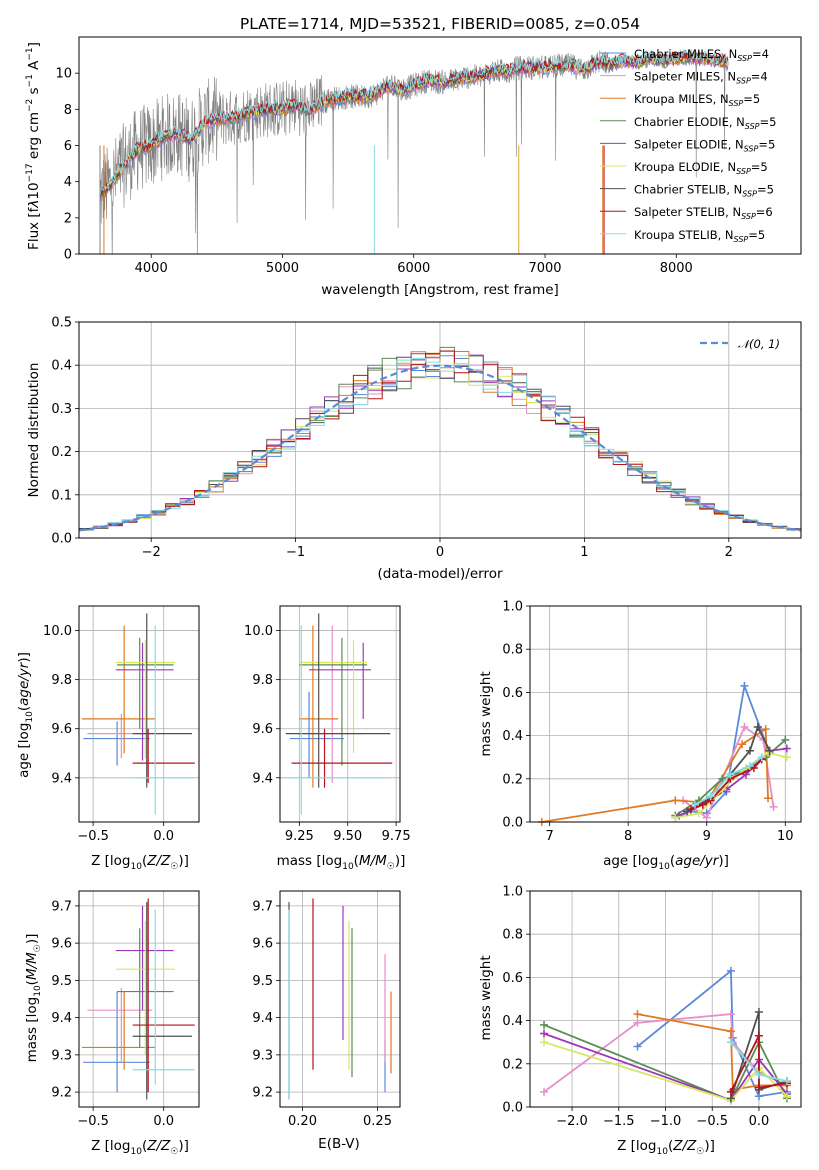 This screenshot has height=1170, width=819. Describe the element at coordinates (701, 168) in the screenshot. I see `legend-label-kroupa-elodie: Kroupa ELODIE, NSSP=5` at that location.